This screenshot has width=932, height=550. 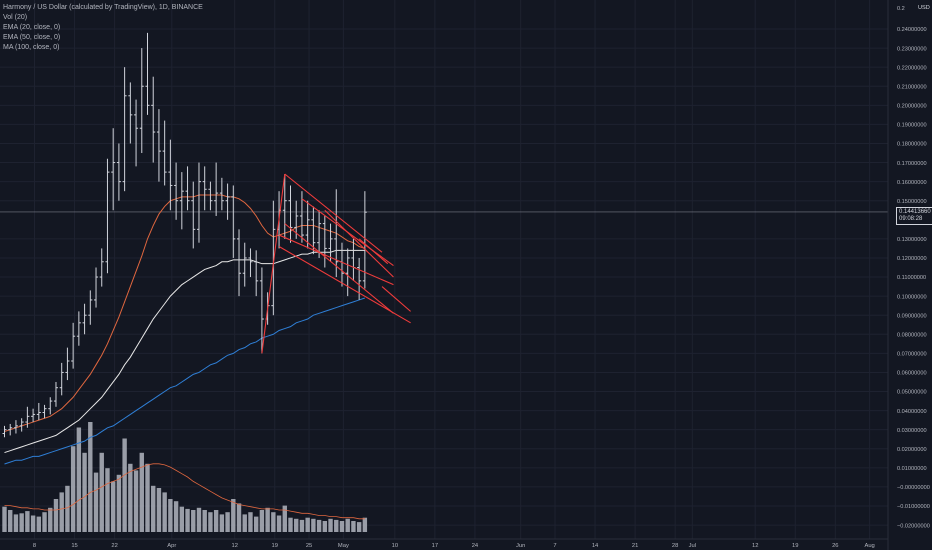 I want to click on indicator-ema50: EMA (50, close, 0), so click(x=32, y=37).